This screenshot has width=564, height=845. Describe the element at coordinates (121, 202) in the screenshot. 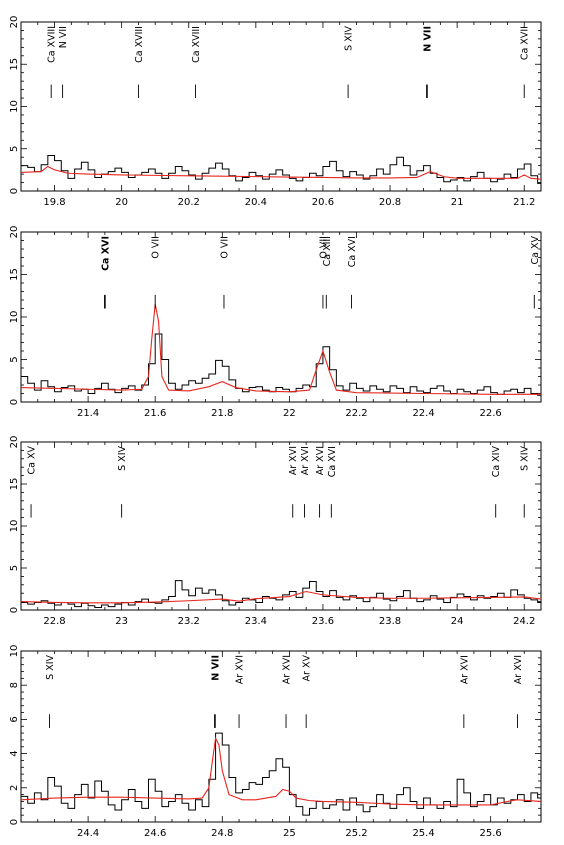

I see `x-tick-label: 20` at that location.